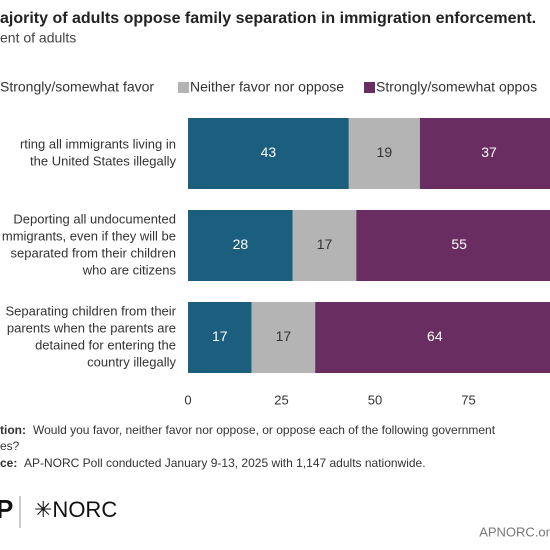 The width and height of the screenshot is (550, 550). I want to click on category-label: who are citizens, so click(129, 269).